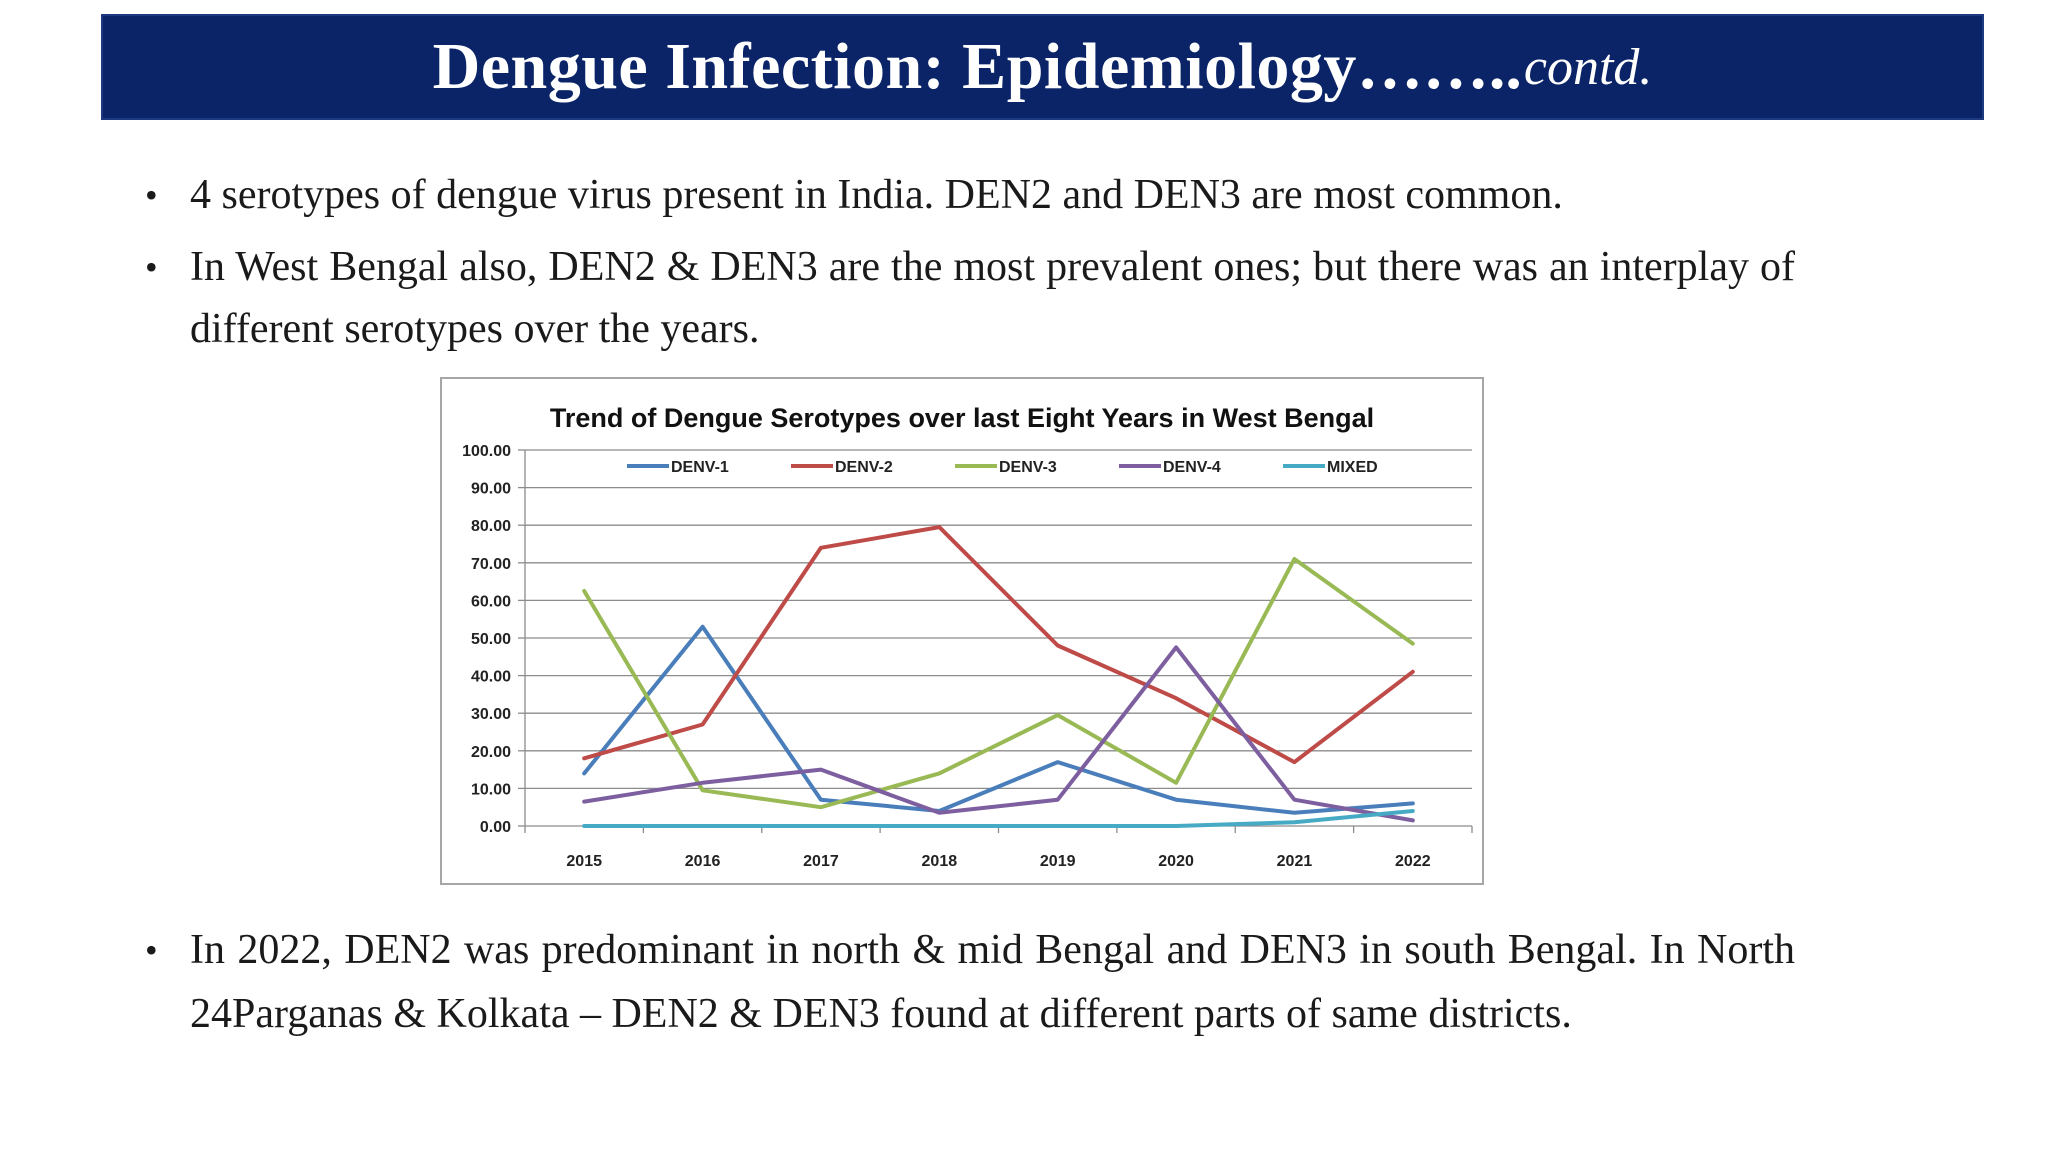 The image size is (2048, 1152). I want to click on x-tick-label: 2015, so click(584, 861).